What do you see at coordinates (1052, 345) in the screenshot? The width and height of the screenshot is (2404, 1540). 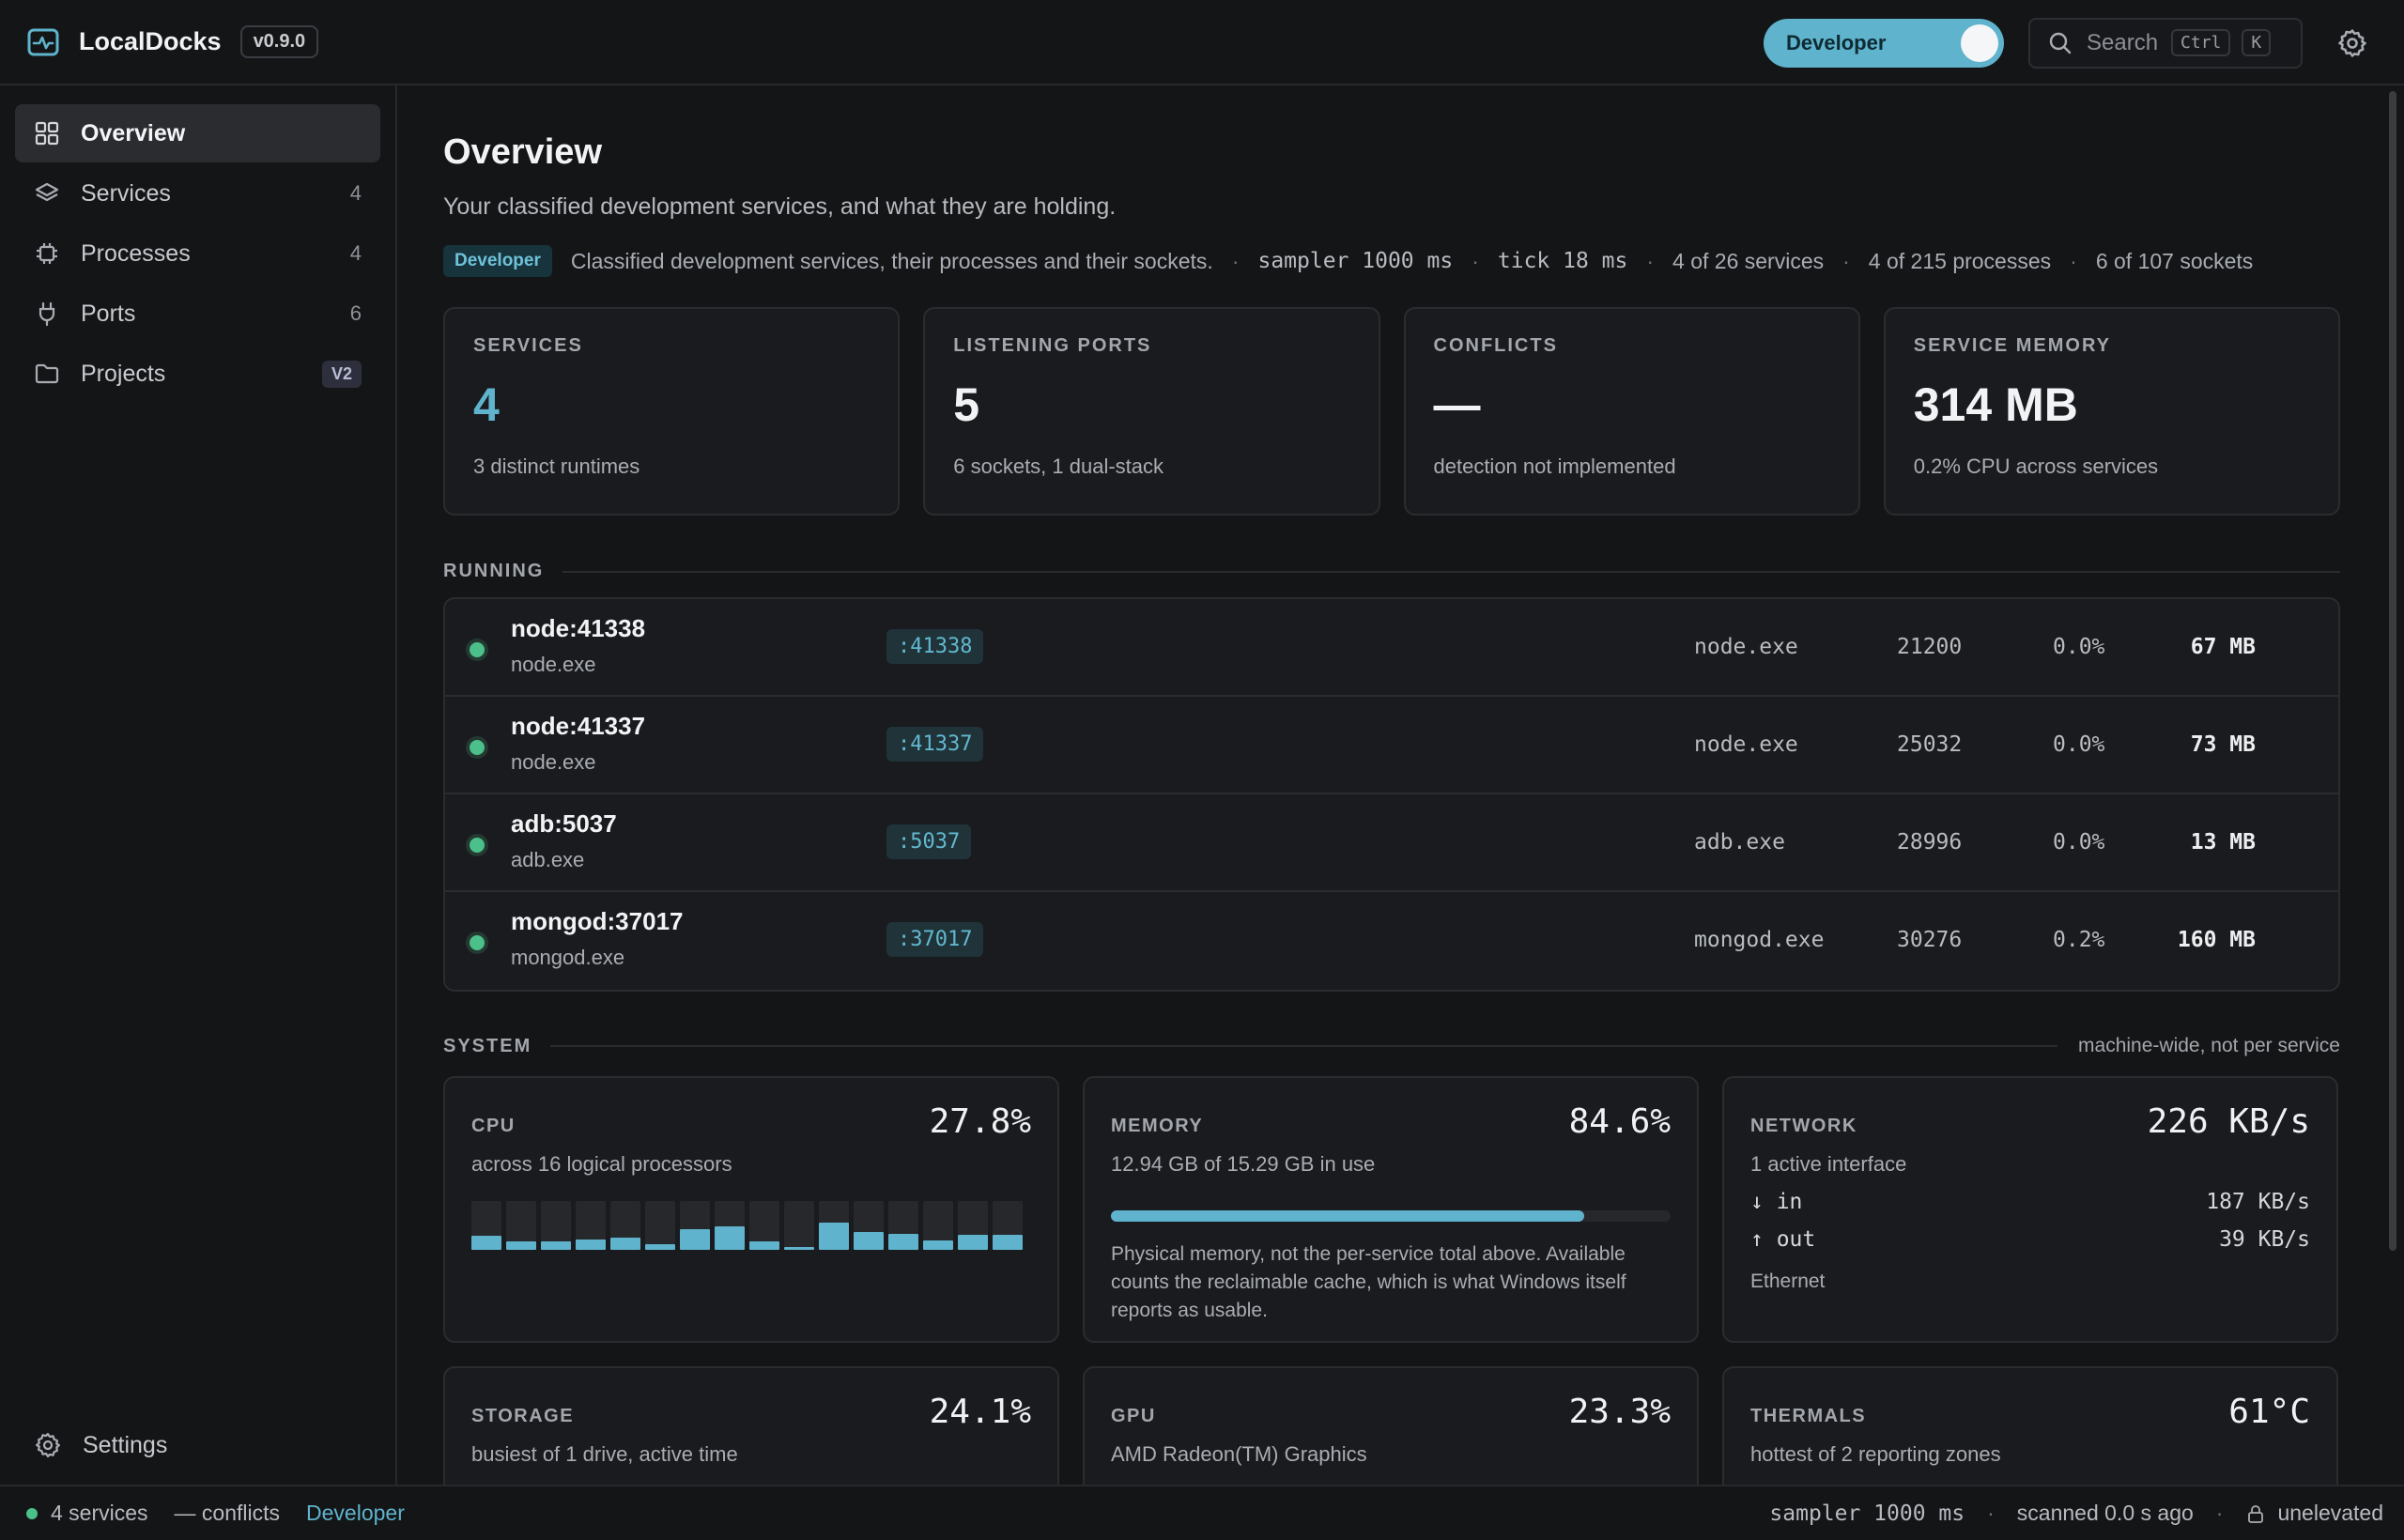 I see `stat-label: LISTENING PORTS` at bounding box center [1052, 345].